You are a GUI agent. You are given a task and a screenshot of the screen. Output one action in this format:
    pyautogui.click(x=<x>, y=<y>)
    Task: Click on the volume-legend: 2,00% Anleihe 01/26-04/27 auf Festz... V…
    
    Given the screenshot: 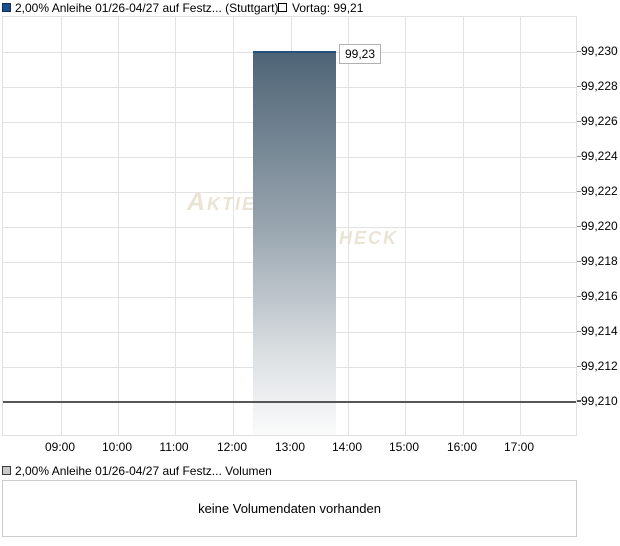 What is the action you would take?
    pyautogui.click(x=310, y=470)
    